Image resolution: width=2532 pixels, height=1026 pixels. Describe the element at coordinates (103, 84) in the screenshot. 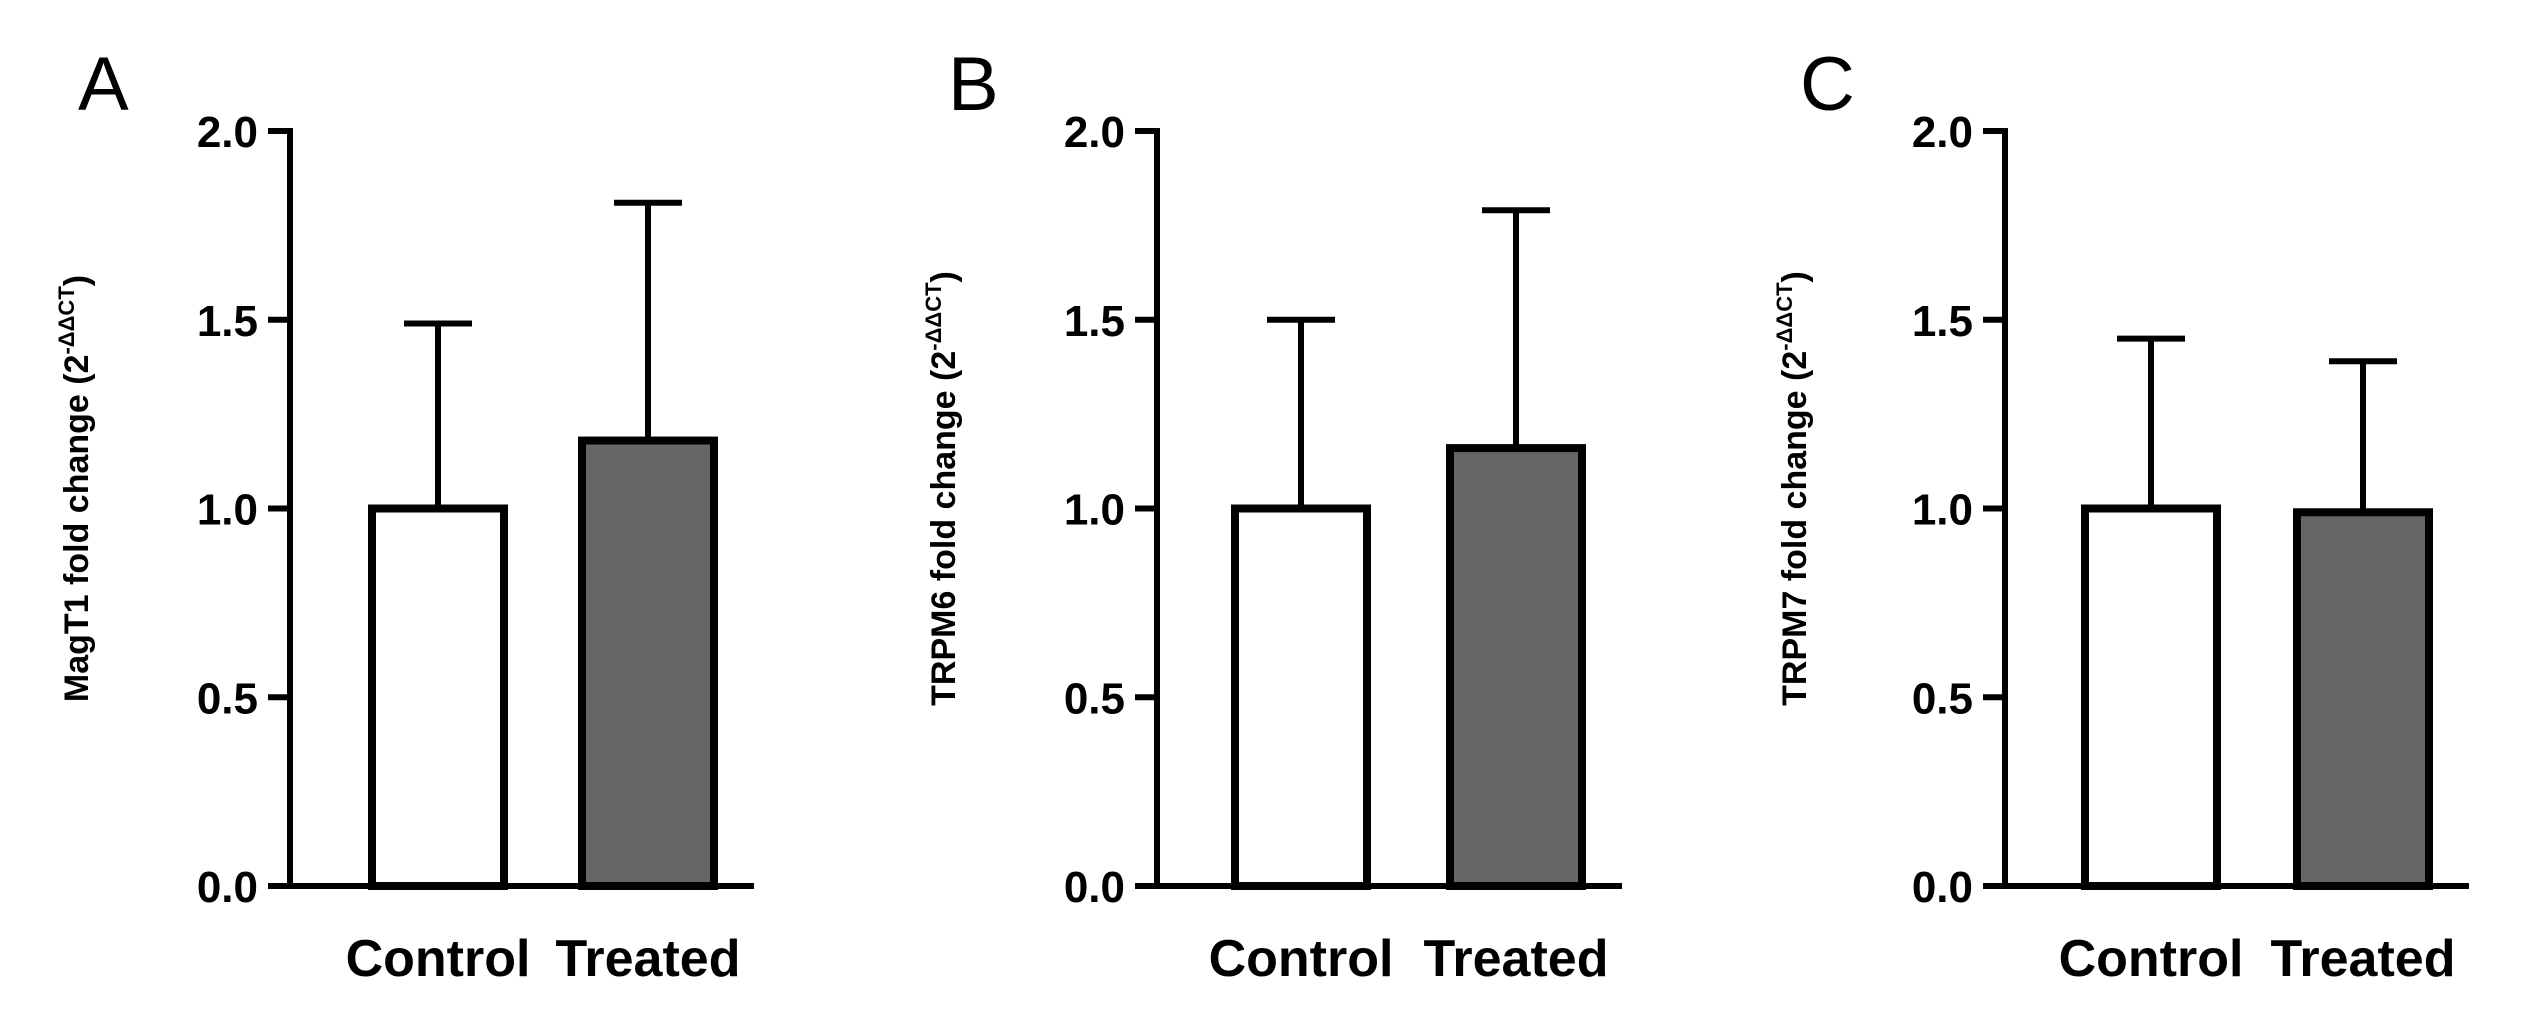

I see `panel-letter: A` at that location.